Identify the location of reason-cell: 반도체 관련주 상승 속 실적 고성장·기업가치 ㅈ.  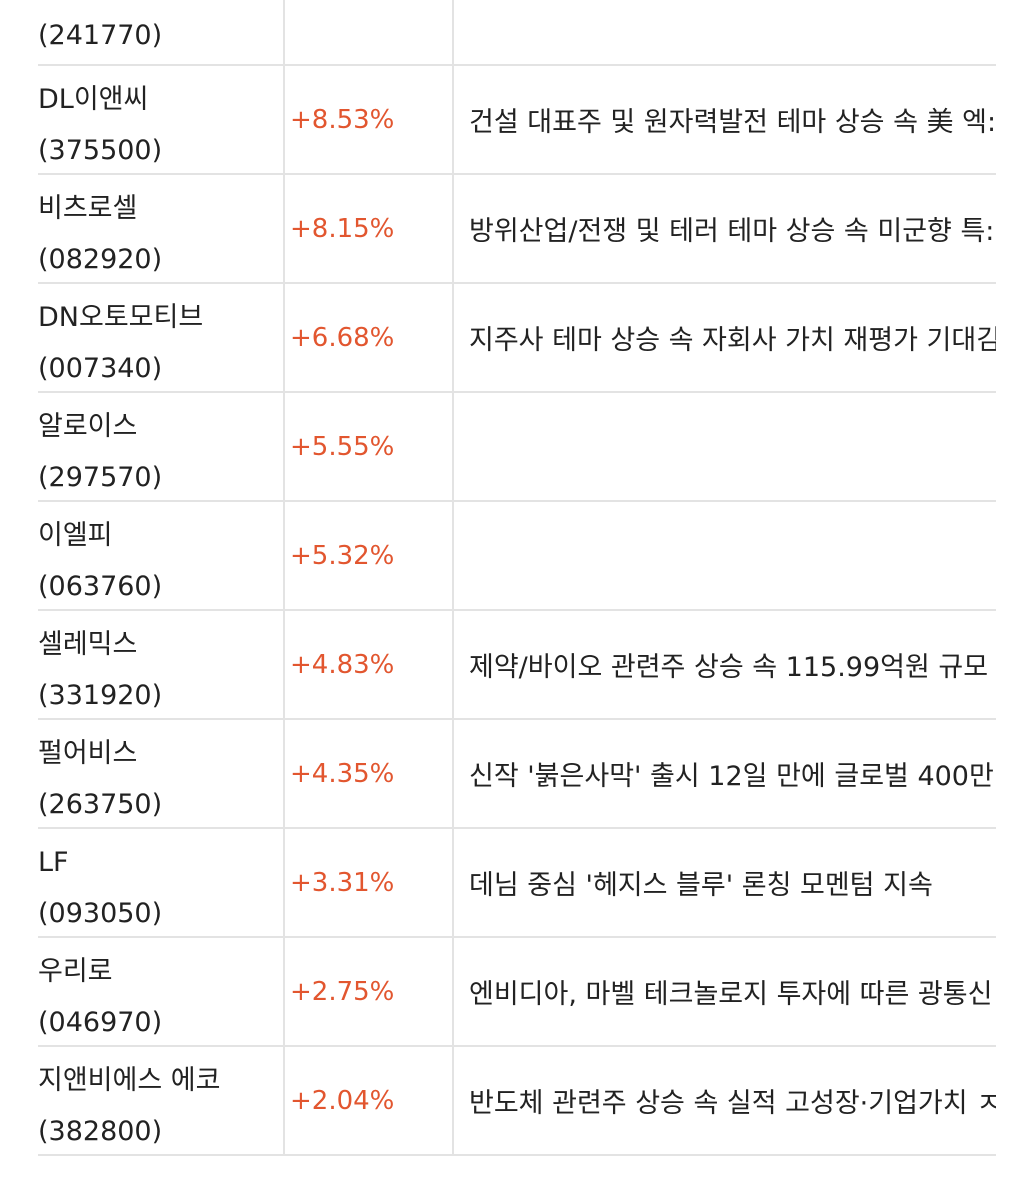
(725, 1100).